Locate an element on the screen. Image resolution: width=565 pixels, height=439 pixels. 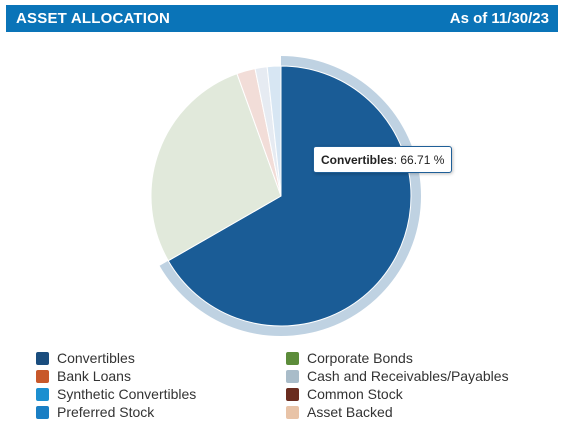
legend-label: Convertibles is located at coordinates (96, 358).